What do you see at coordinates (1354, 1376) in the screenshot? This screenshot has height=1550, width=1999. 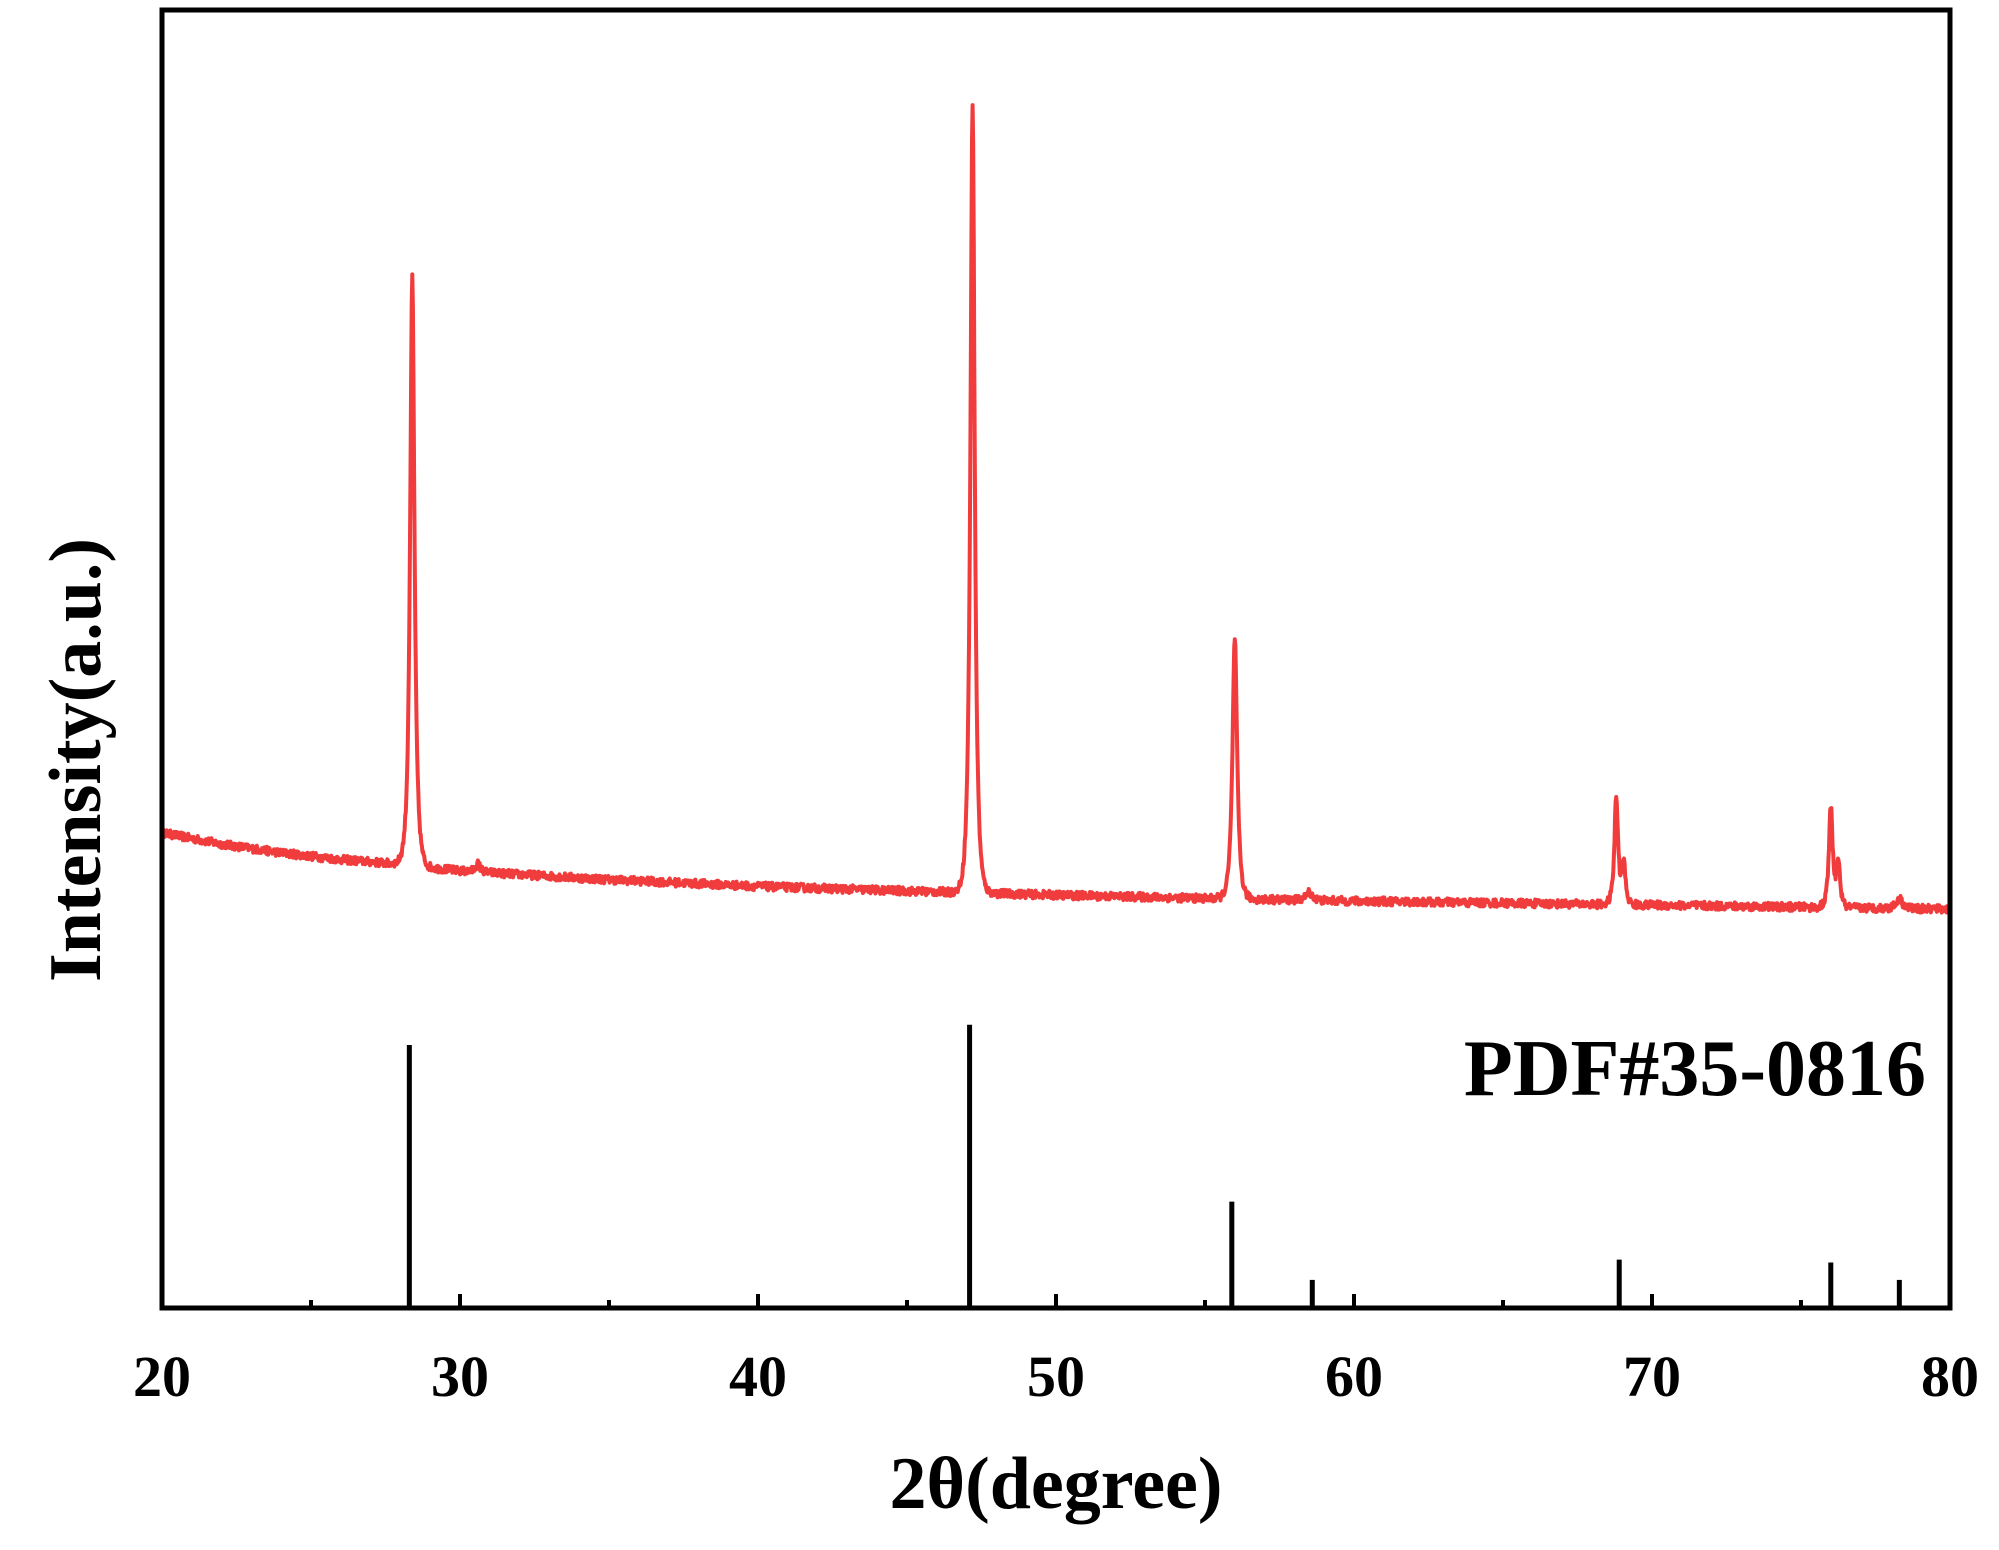 I see `x-tick-label: 60` at bounding box center [1354, 1376].